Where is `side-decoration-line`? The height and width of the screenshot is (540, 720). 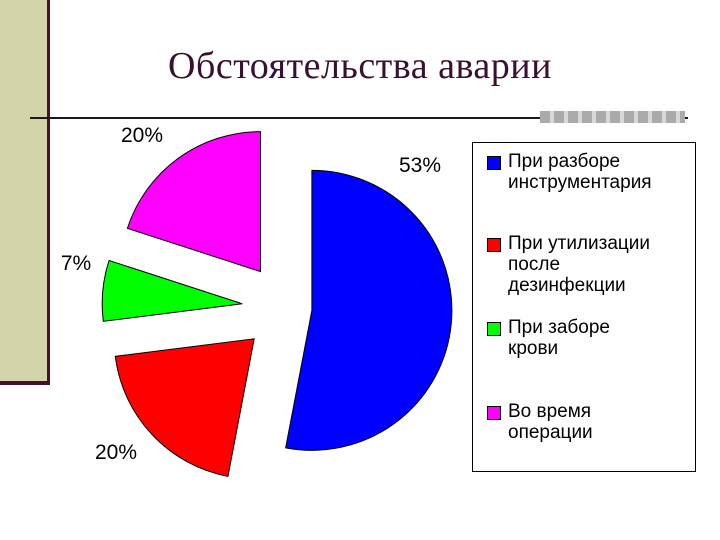
side-decoration-line is located at coordinates (48, 192).